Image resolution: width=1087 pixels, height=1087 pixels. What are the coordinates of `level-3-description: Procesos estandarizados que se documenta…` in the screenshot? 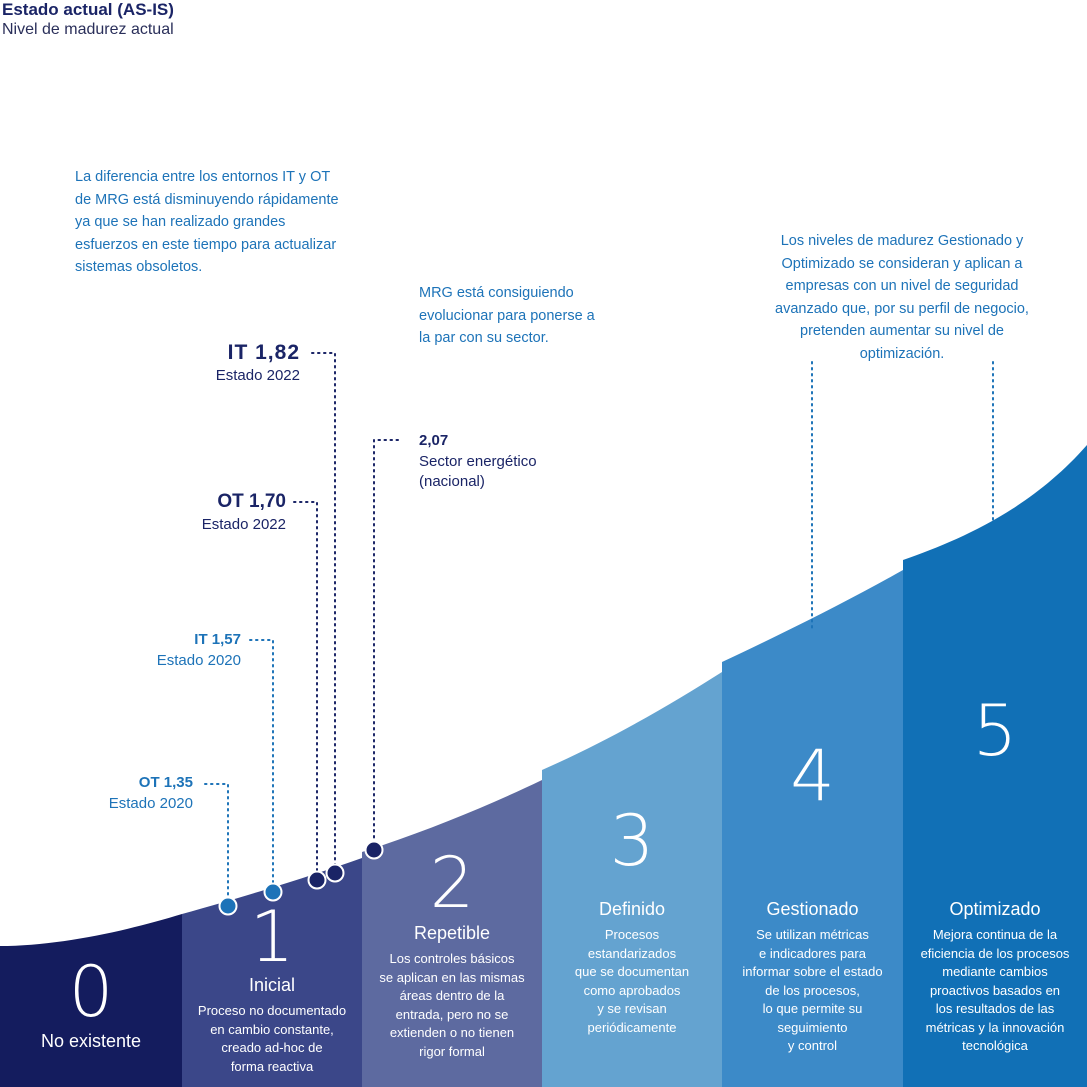 It's located at (632, 981).